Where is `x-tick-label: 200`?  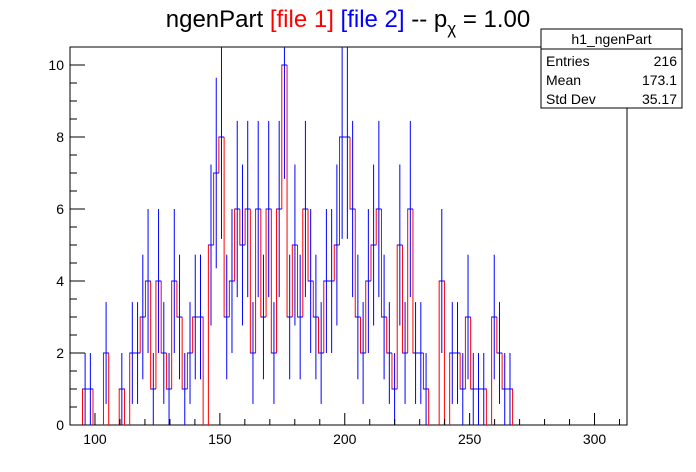
x-tick-label: 200 is located at coordinates (345, 439).